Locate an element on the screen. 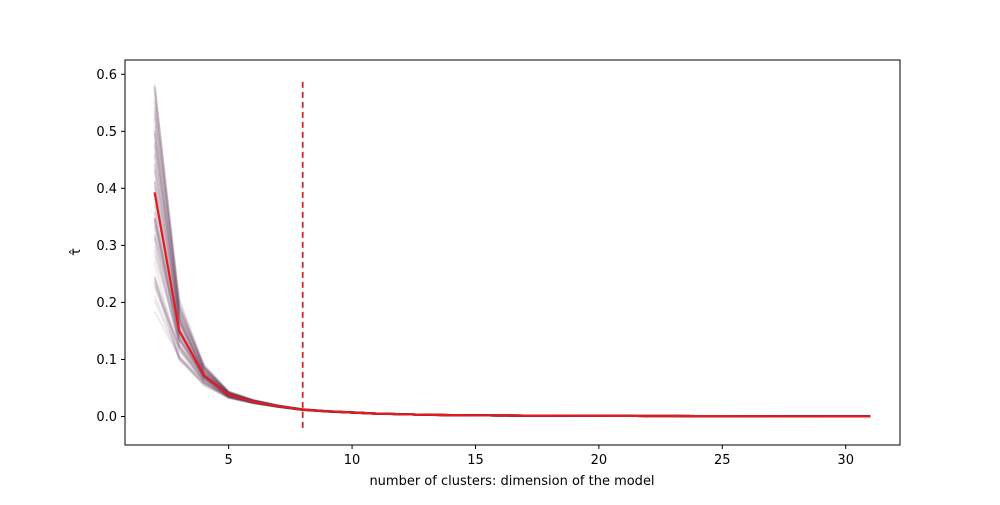 This screenshot has width=1000, height=505. x-tick-label: 10 is located at coordinates (352, 460).